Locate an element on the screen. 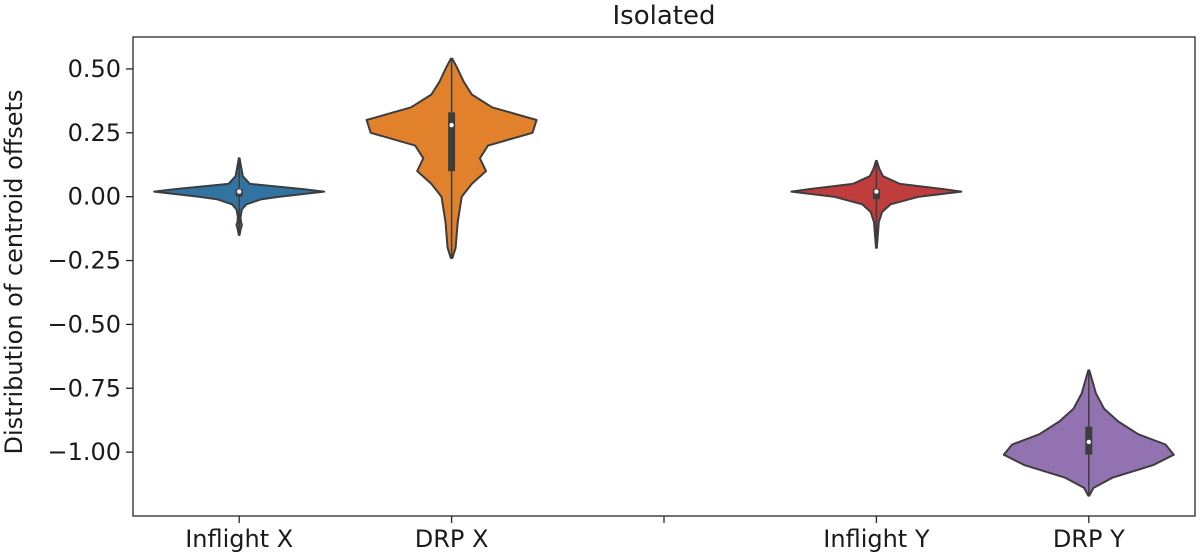 The width and height of the screenshot is (1200, 556). y-axis-ticks: 0.50 0.25 0.00 −0.25 −0.50 −0.75 −1.00 is located at coordinates (90, 260).